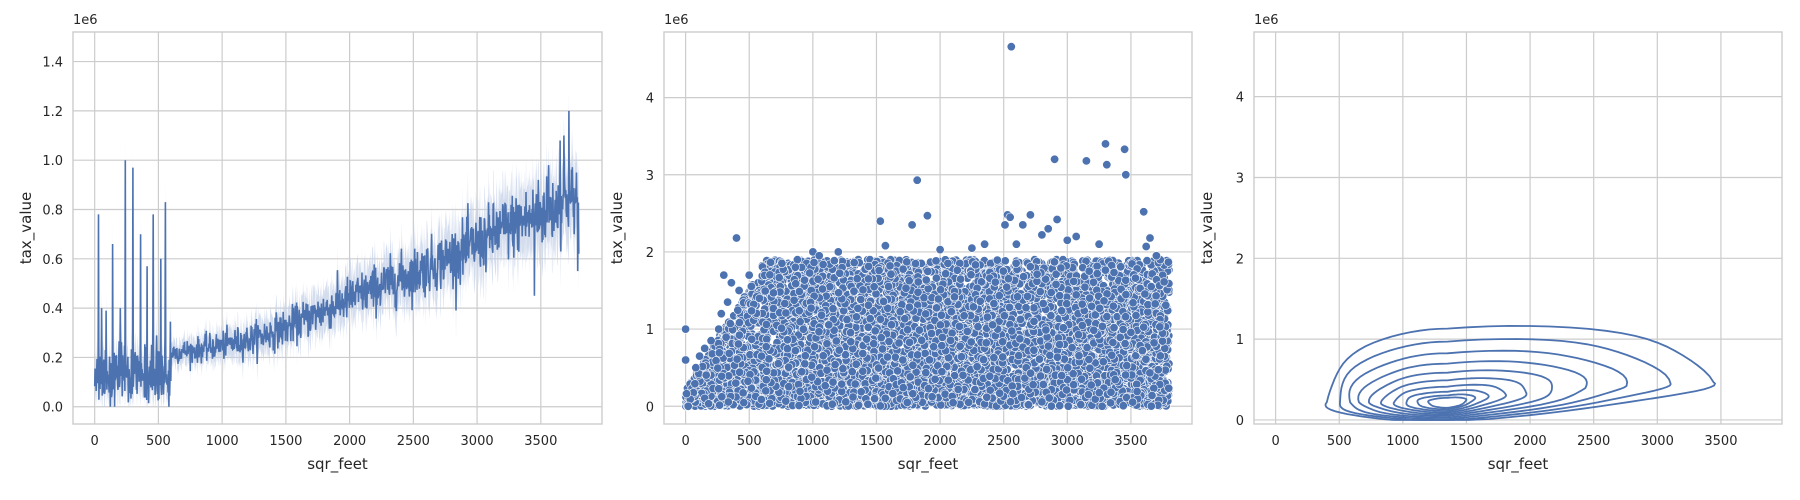 The width and height of the screenshot is (1800, 500). Describe the element at coordinates (222, 441) in the screenshot. I see `x-tick-label: 1000` at that location.